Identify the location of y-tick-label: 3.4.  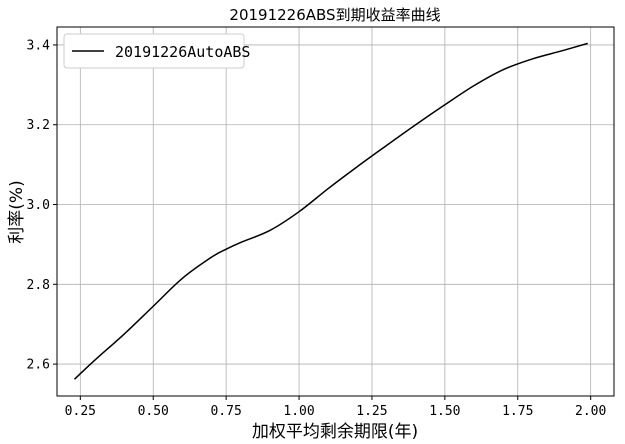
(39, 45).